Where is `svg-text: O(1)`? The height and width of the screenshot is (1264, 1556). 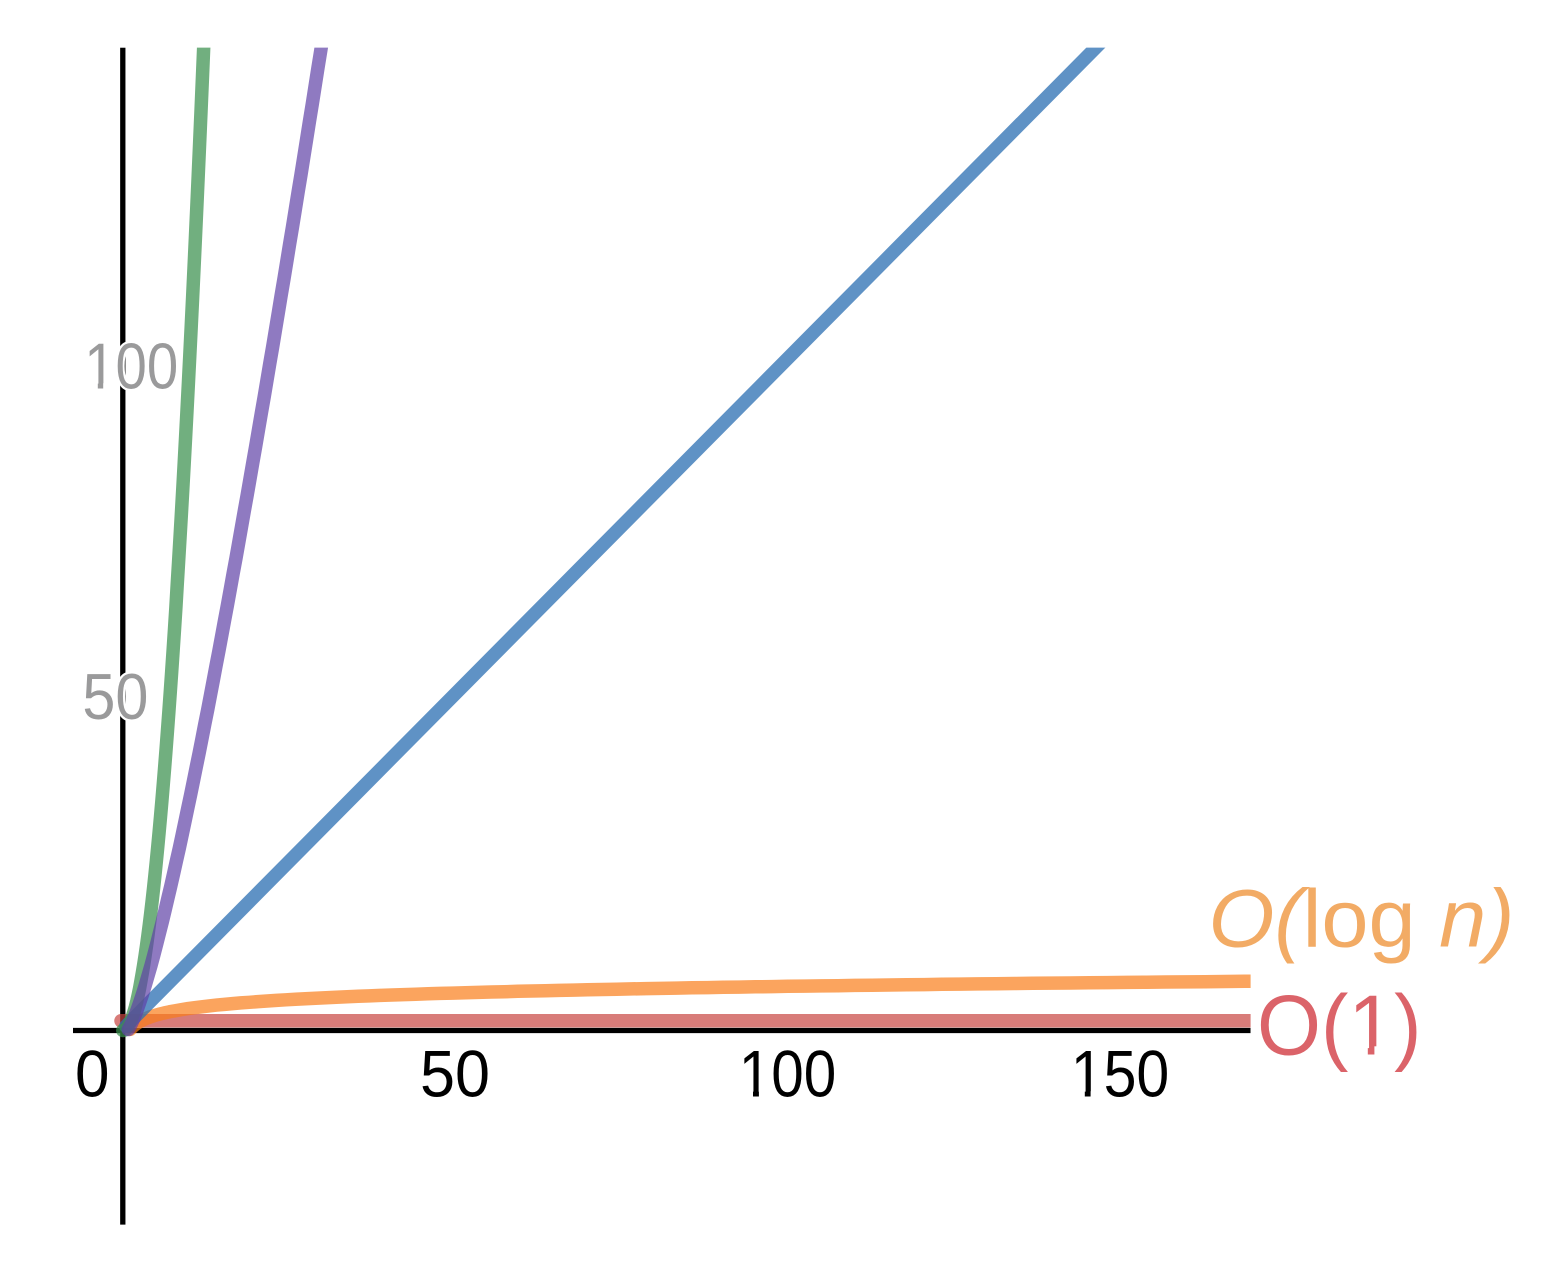 svg-text: O(1) is located at coordinates (1339, 1025).